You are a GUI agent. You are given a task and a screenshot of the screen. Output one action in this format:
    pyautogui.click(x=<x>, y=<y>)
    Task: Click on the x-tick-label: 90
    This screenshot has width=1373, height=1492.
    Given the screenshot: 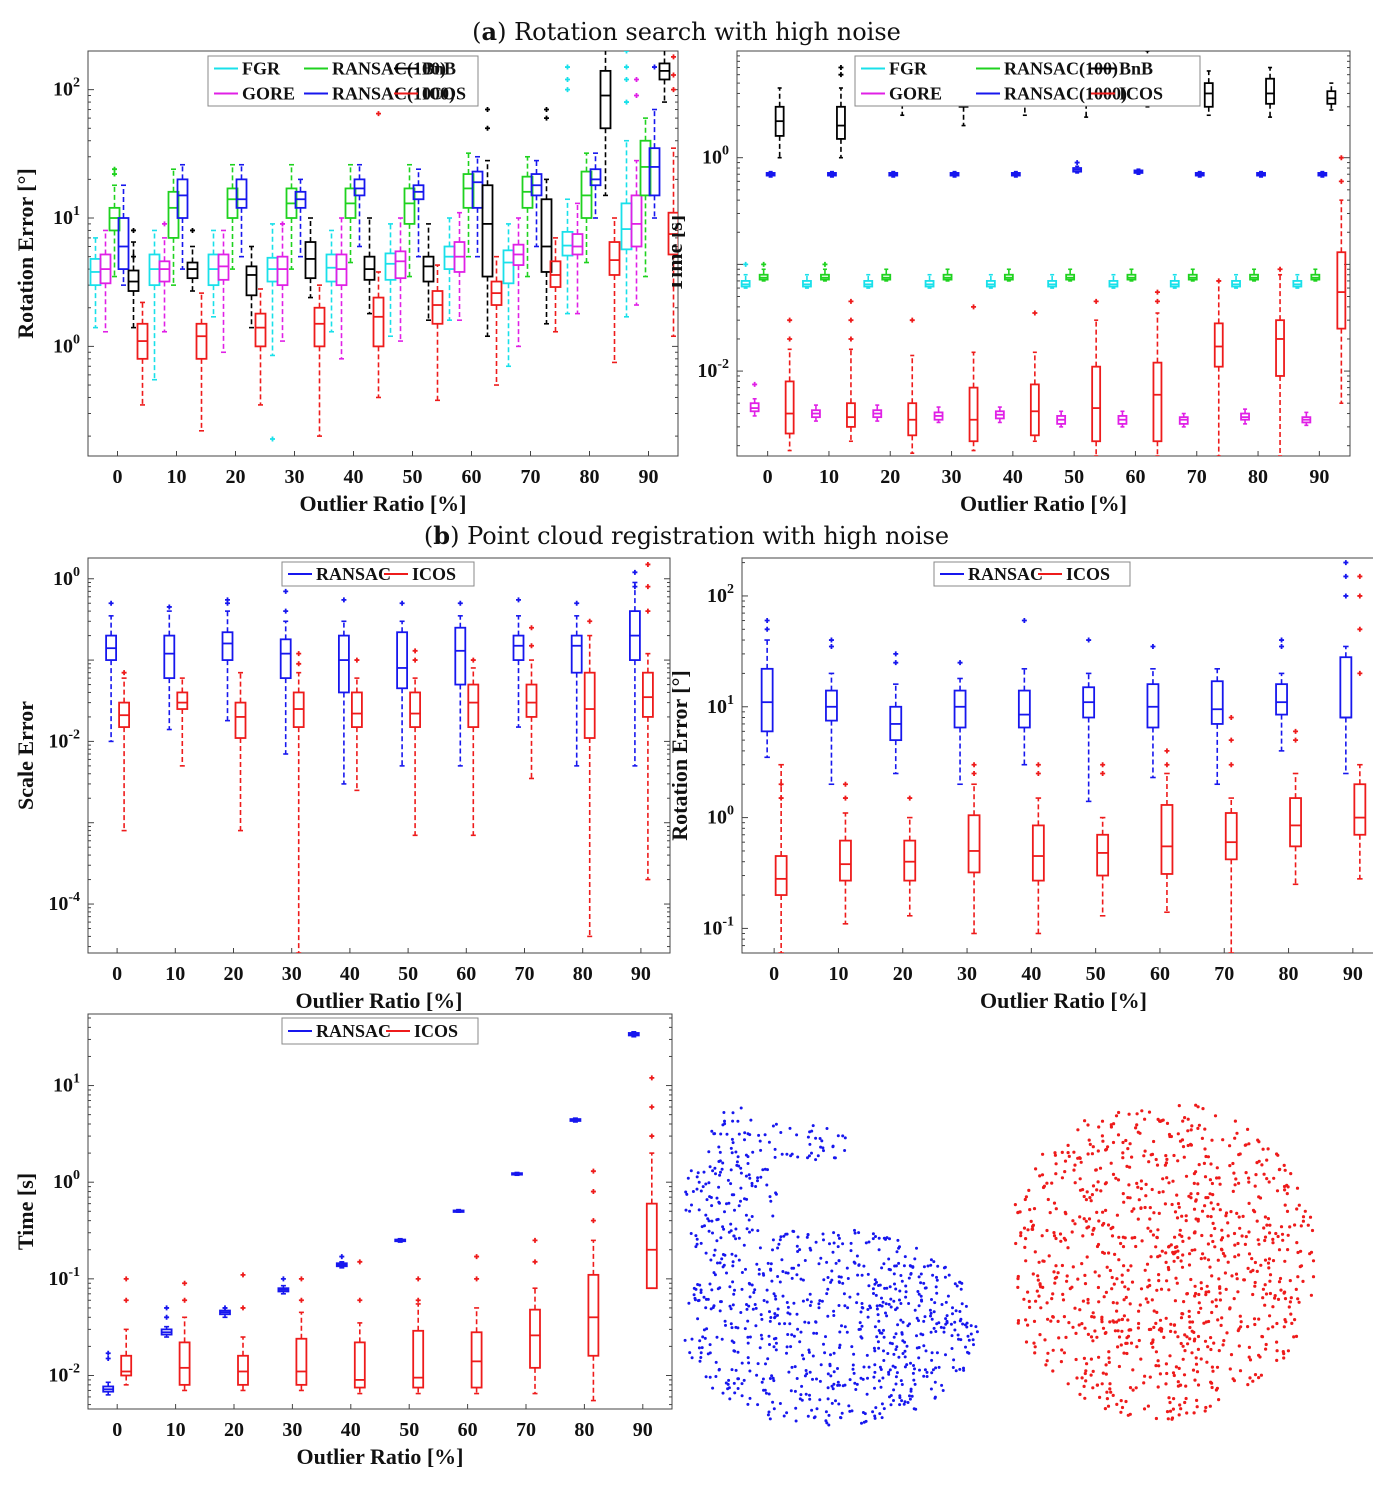 What is the action you would take?
    pyautogui.click(x=641, y=974)
    